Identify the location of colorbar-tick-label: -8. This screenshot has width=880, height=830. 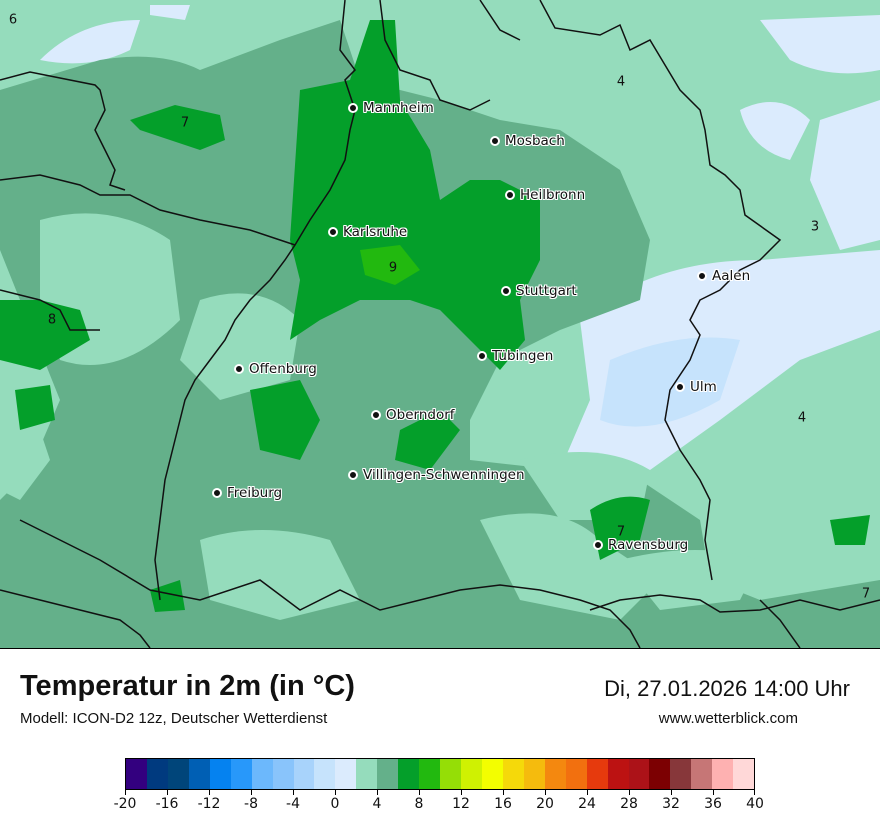
(251, 804).